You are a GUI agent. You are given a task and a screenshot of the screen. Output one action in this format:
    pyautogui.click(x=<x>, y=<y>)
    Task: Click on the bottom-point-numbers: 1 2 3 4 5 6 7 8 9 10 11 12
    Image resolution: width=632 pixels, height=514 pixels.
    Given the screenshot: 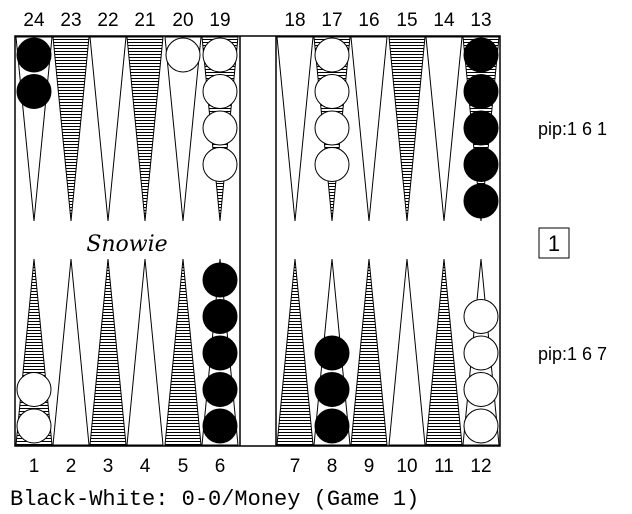 What is the action you would take?
    pyautogui.click(x=260, y=466)
    